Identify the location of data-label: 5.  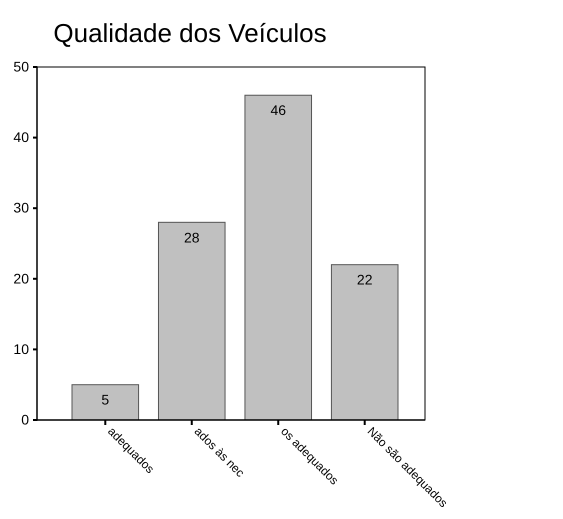
(105, 400).